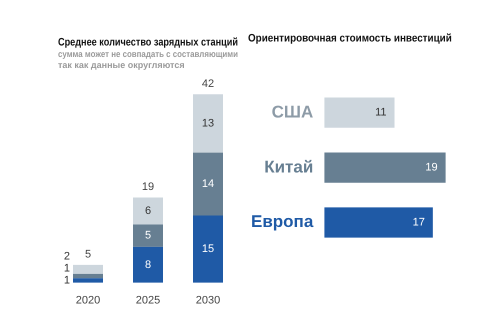  I want to click on data-label: 14, so click(208, 184).